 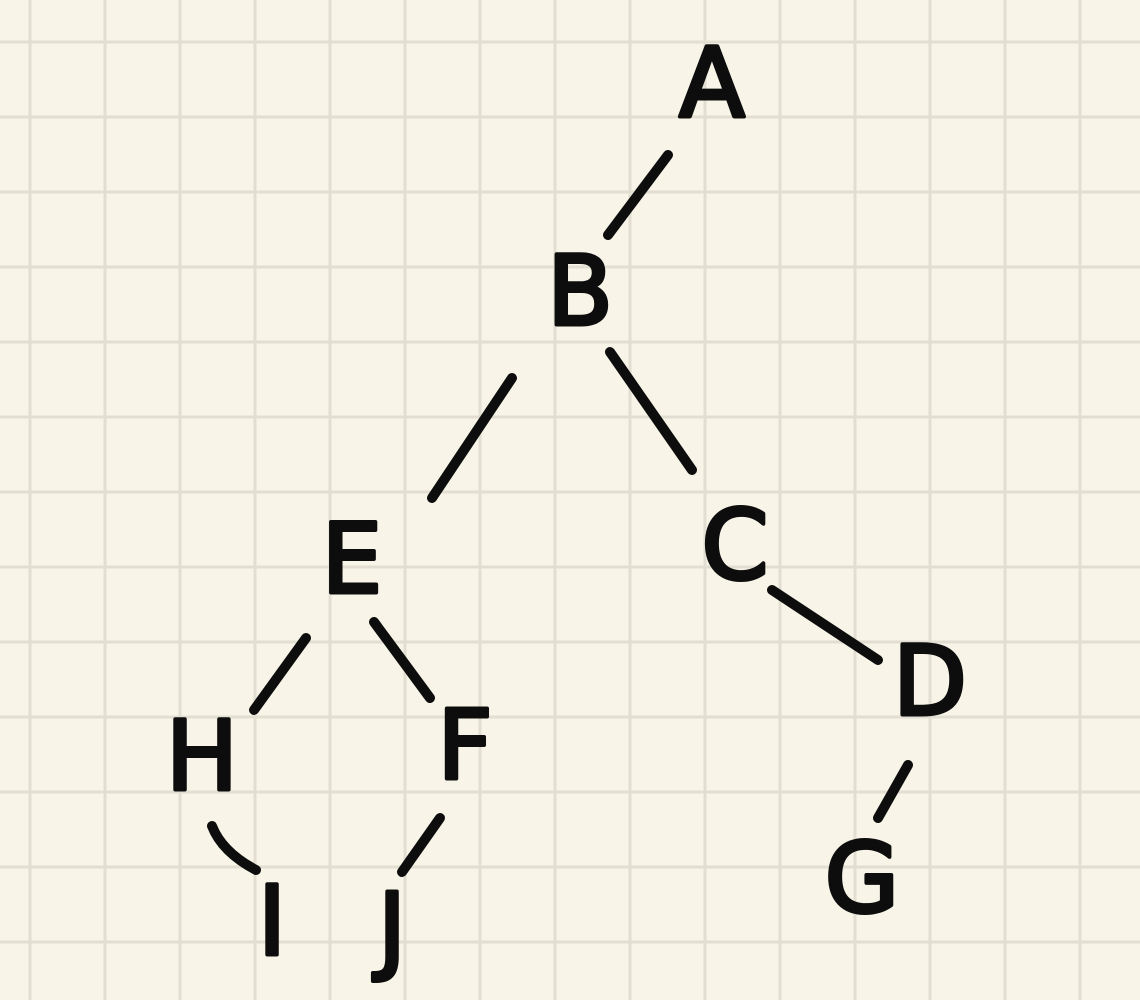 What do you see at coordinates (712, 83) in the screenshot?
I see `node-a: A` at bounding box center [712, 83].